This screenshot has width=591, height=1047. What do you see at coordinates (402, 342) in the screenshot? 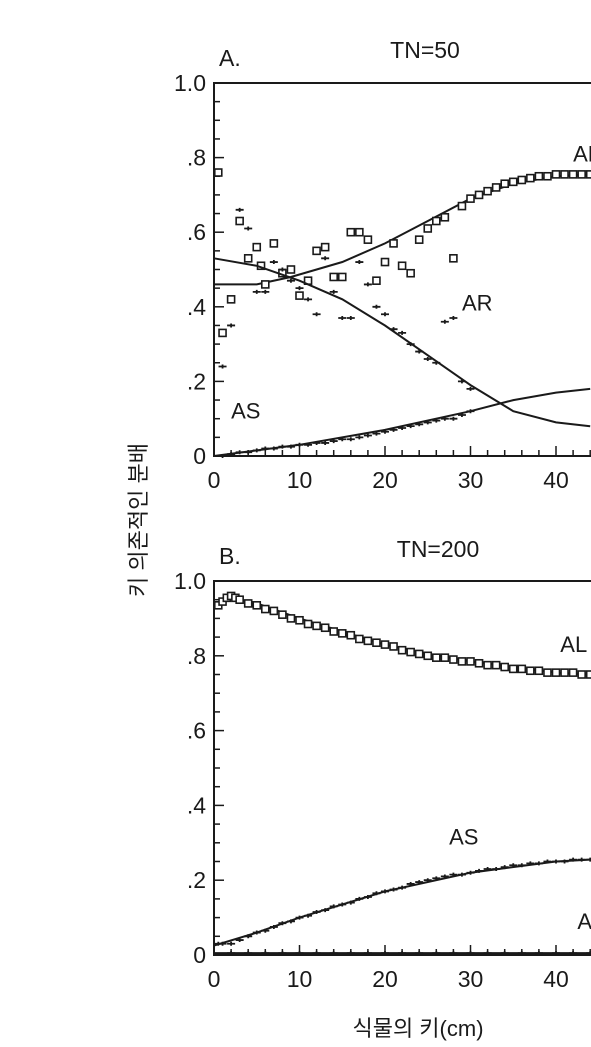
I see `series-line-ar-a` at bounding box center [402, 342].